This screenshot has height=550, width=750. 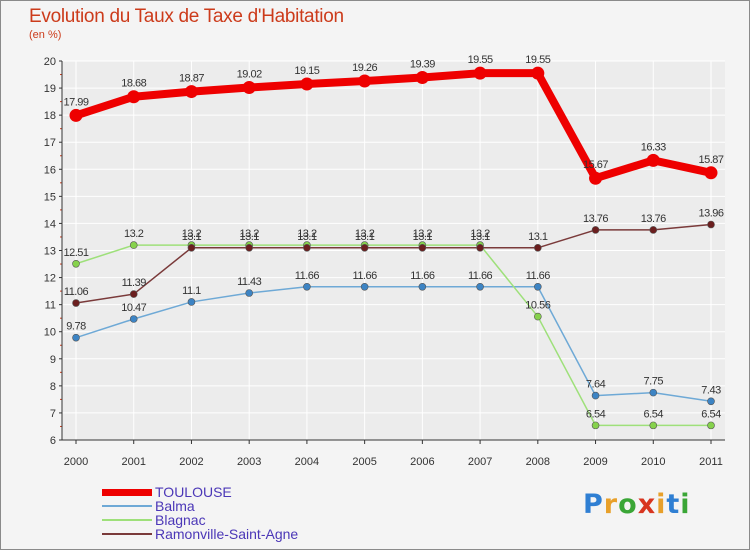 I want to click on logo-letter: t, so click(x=673, y=504).